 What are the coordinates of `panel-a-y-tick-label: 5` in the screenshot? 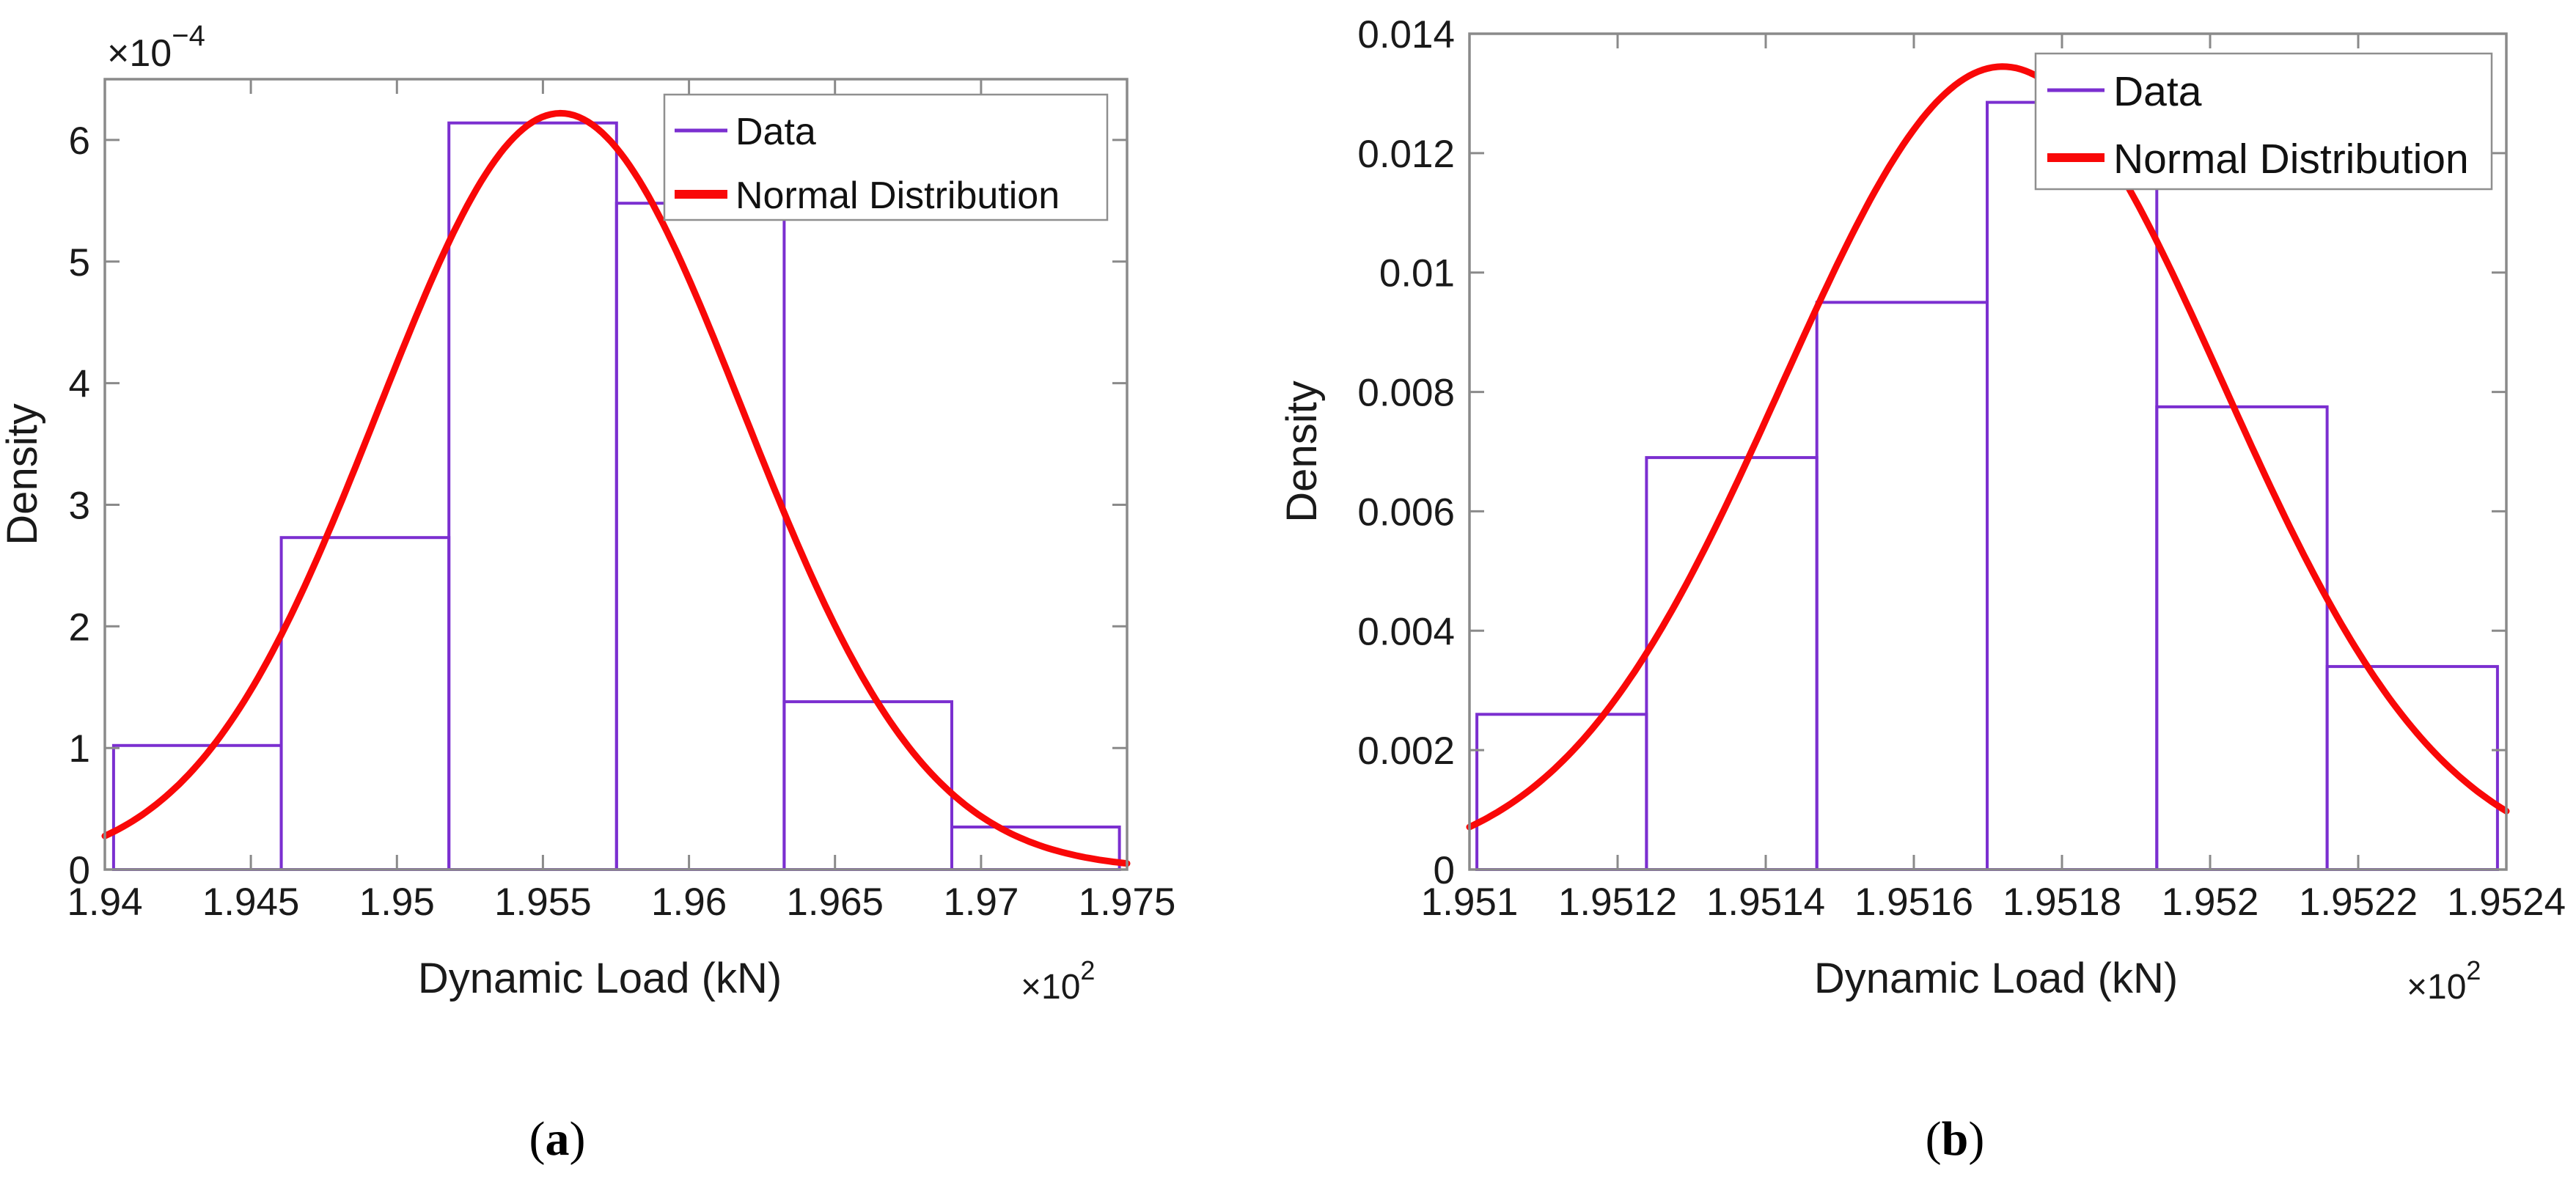 It's located at (80, 262).